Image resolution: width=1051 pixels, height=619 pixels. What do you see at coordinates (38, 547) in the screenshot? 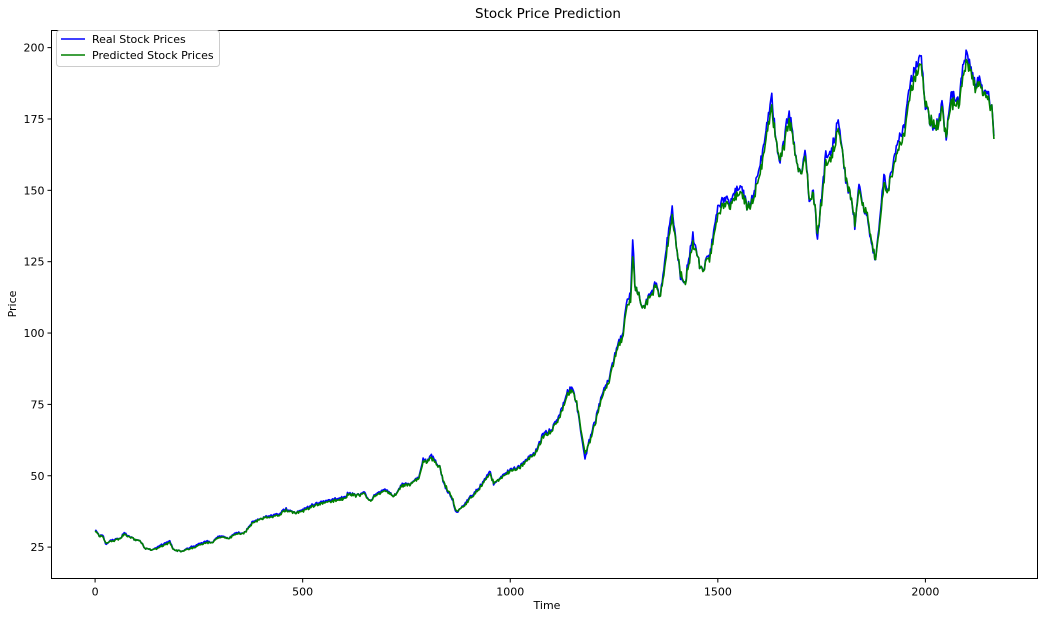
I see `y-tick-label: 25` at bounding box center [38, 547].